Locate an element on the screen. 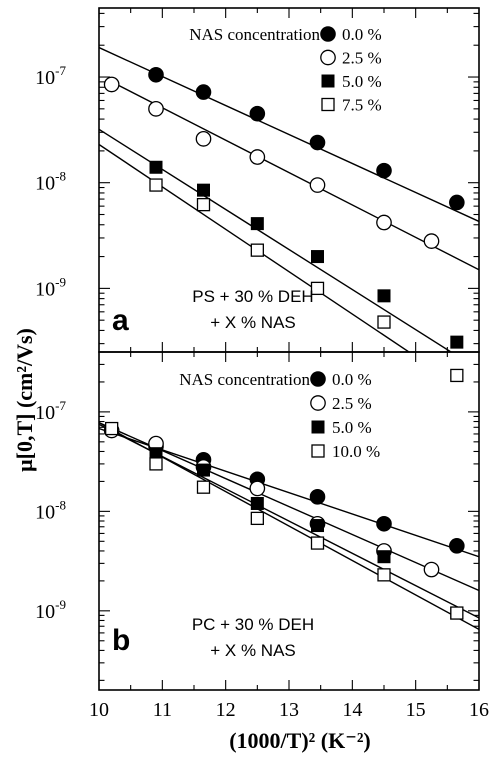  x-tick-label: 13 is located at coordinates (289, 710).